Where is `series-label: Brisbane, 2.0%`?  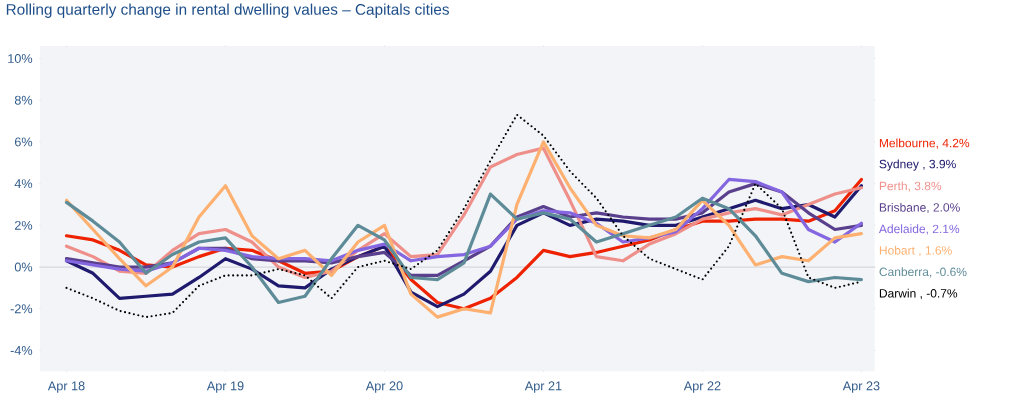 series-label: Brisbane, 2.0% is located at coordinates (919, 208).